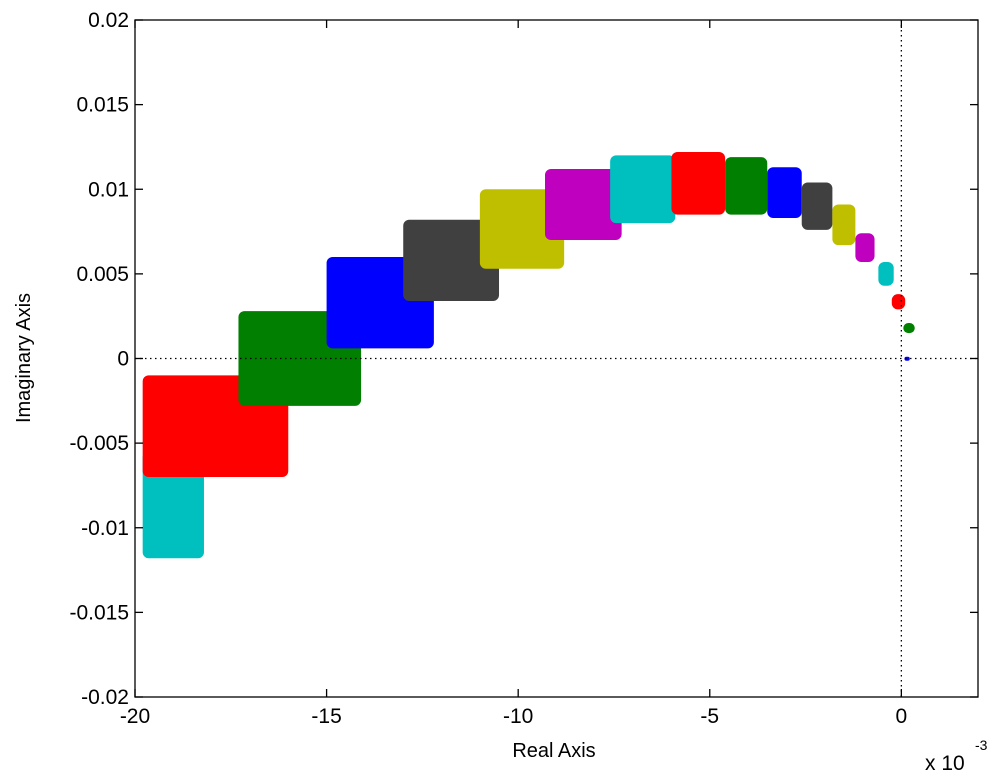 The height and width of the screenshot is (776, 994). I want to click on y-tick-label: -0.005, so click(99, 443).